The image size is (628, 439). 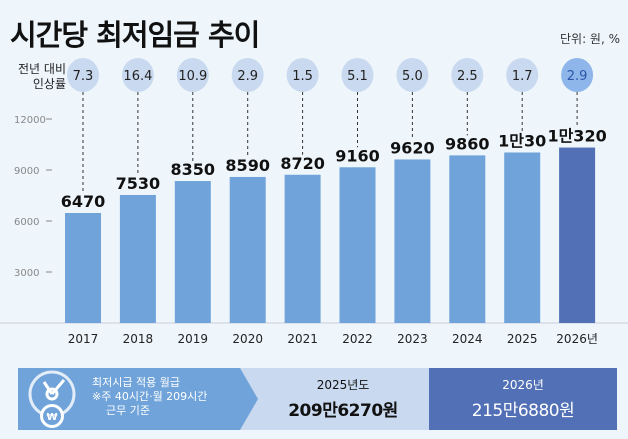 I want to click on growth-rate-label: 16.4, so click(x=137, y=76).